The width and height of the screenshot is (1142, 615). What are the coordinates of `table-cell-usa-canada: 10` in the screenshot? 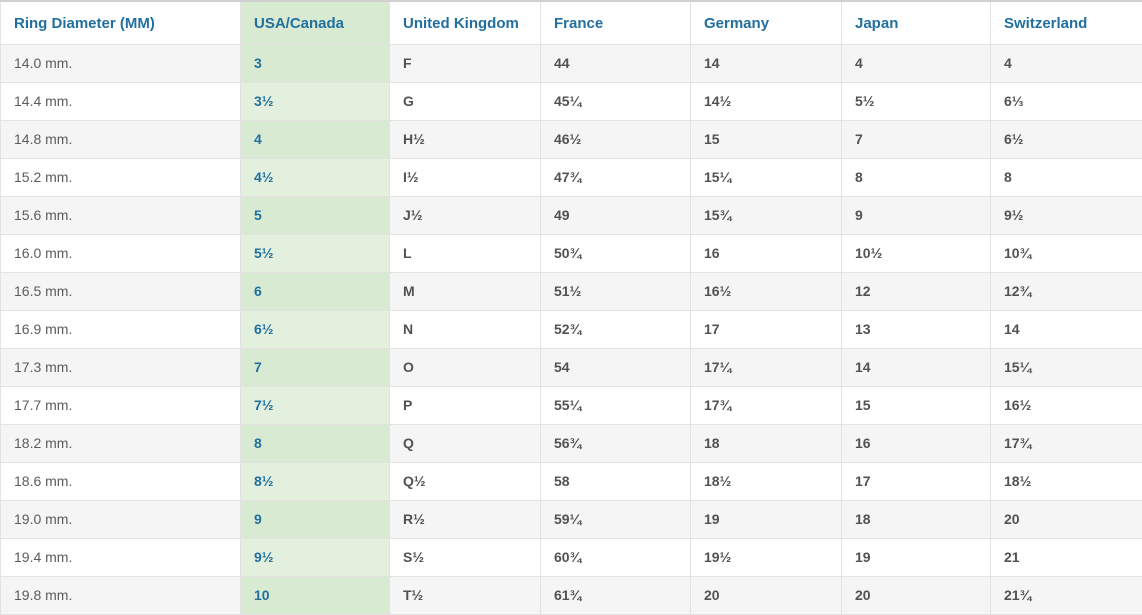 It's located at (315, 596).